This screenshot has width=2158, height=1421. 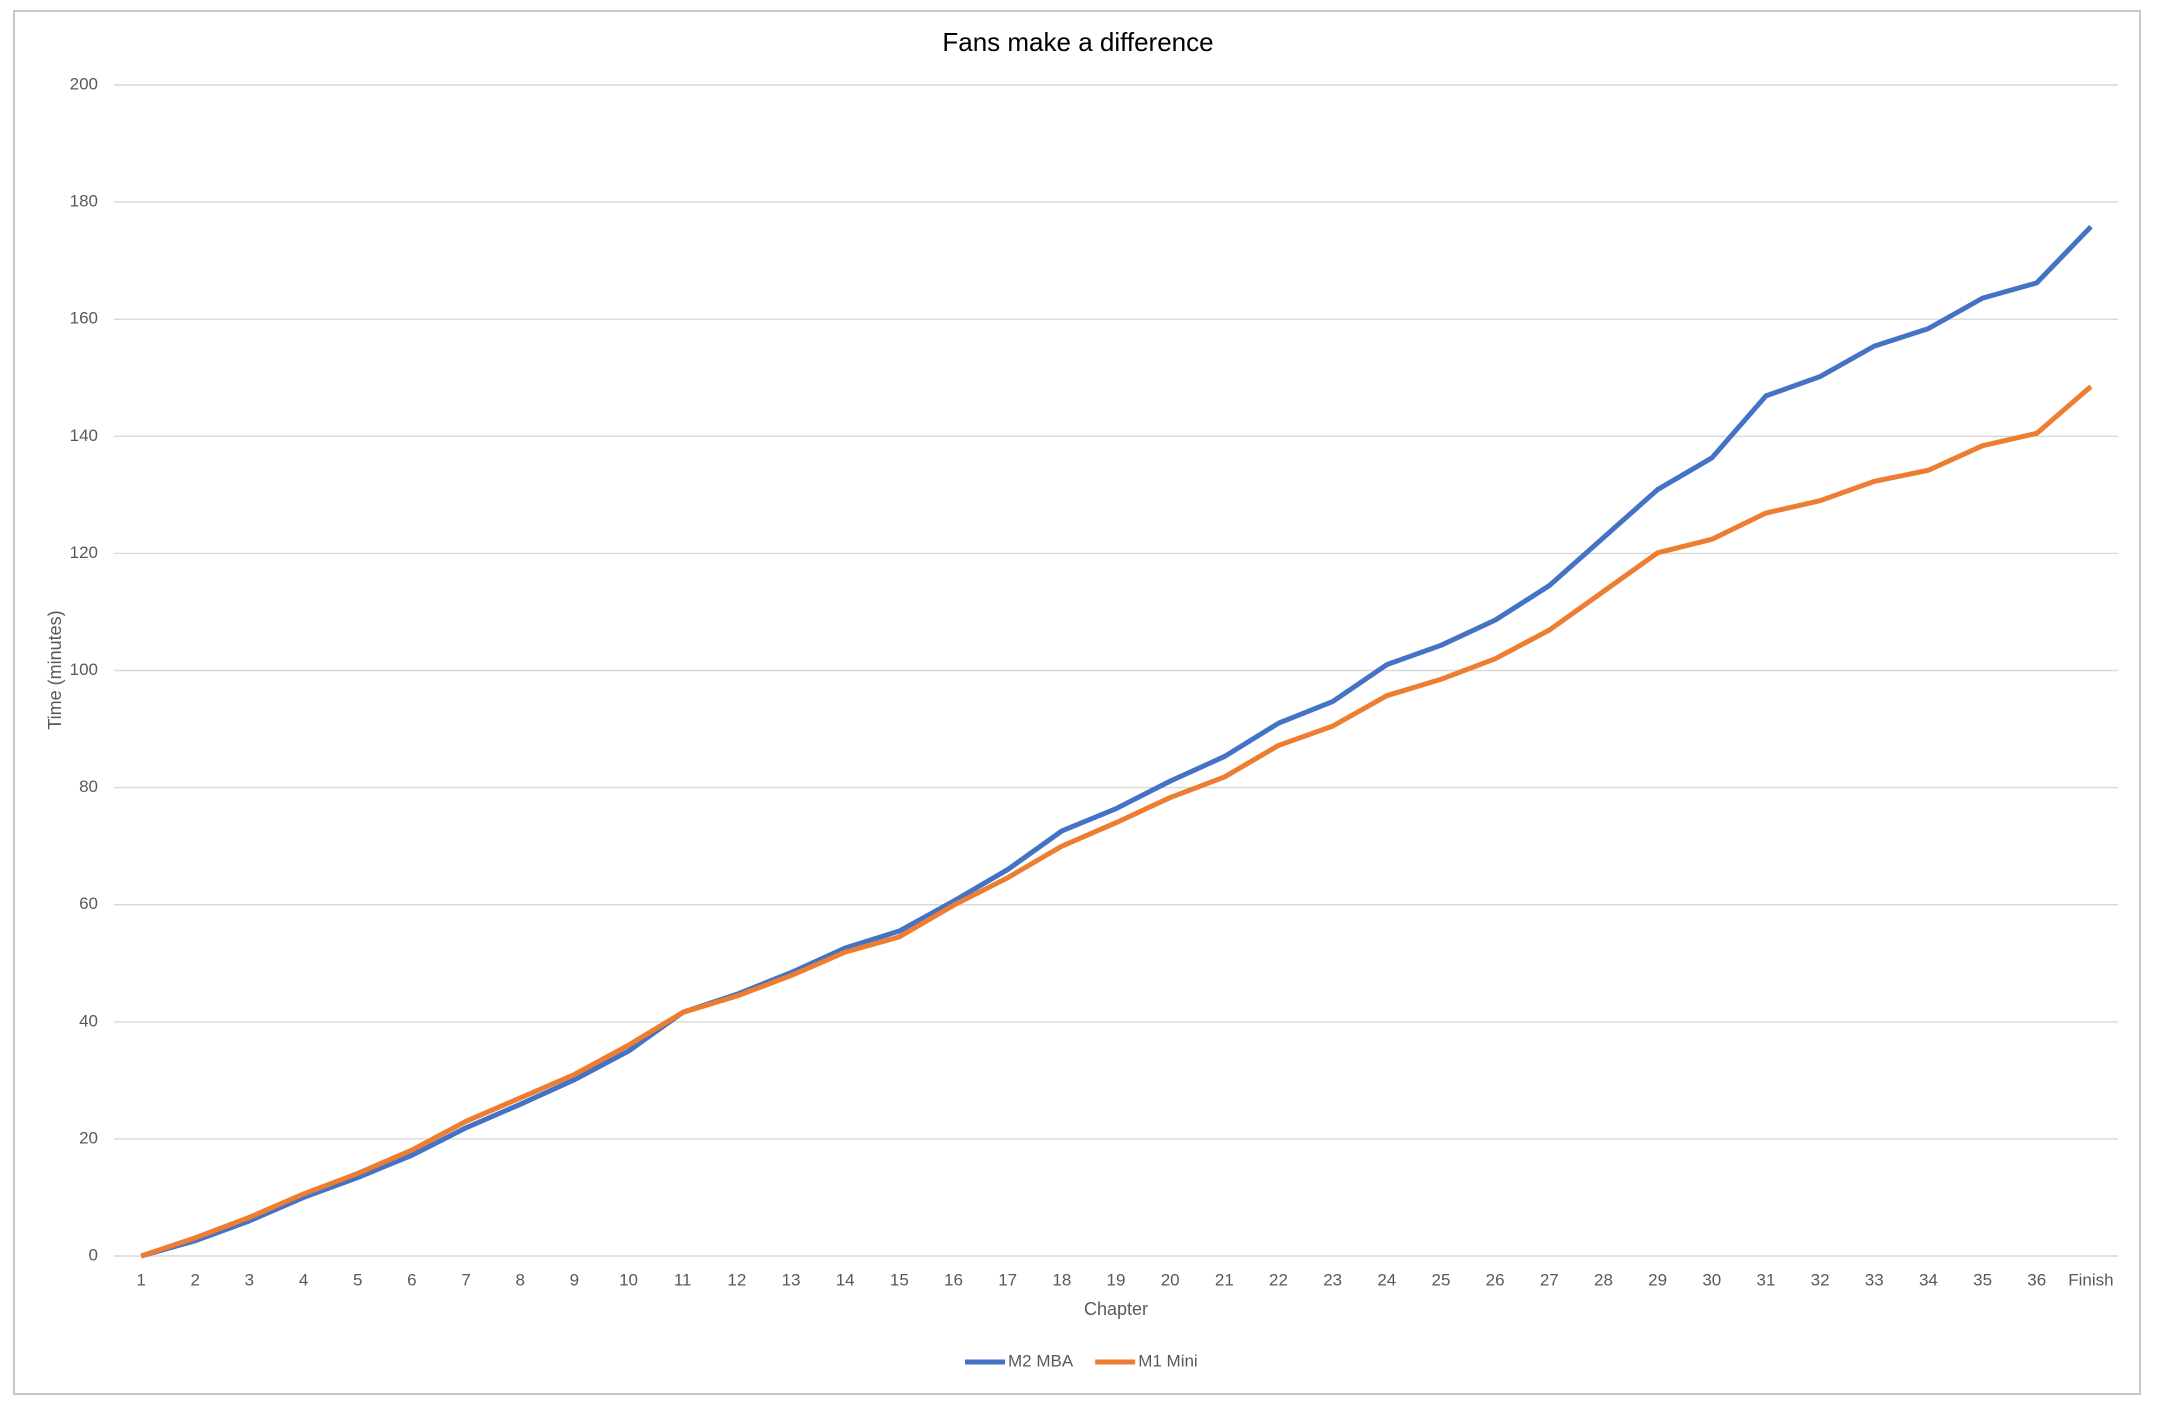 I want to click on x-tick-label: 20, so click(x=1170, y=1279).